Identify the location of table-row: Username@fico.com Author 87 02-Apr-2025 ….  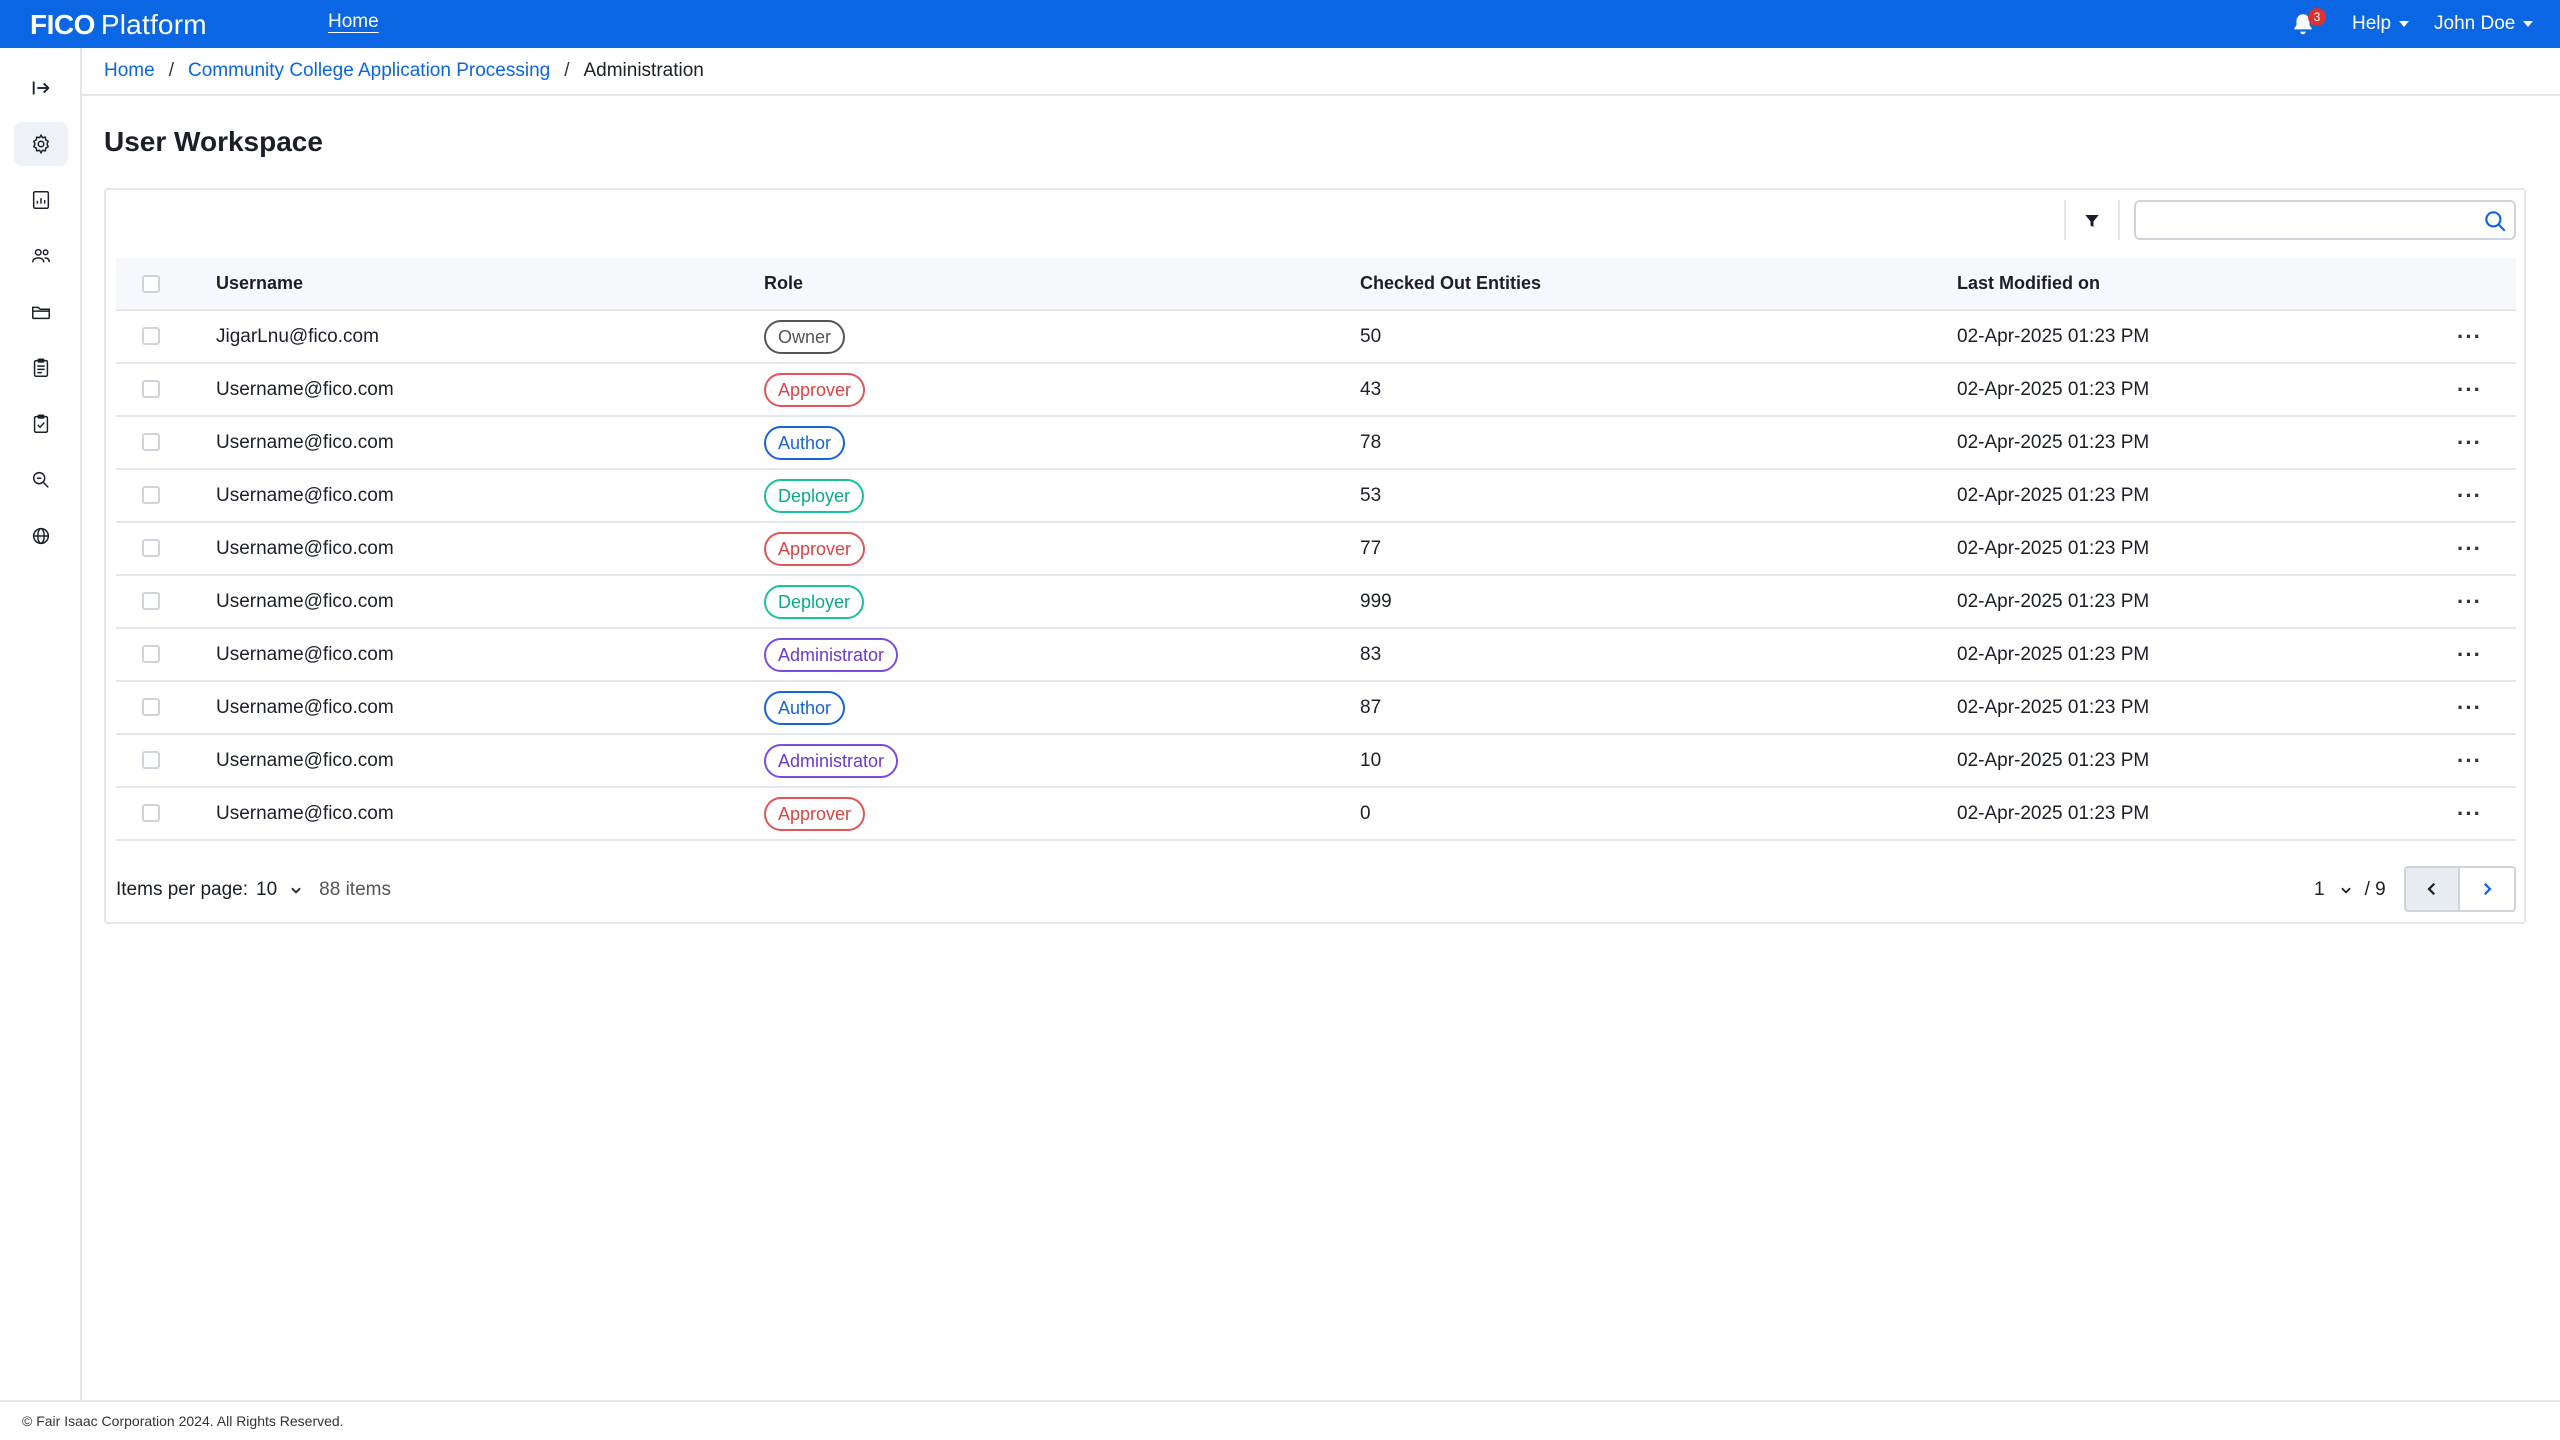
(1316, 707).